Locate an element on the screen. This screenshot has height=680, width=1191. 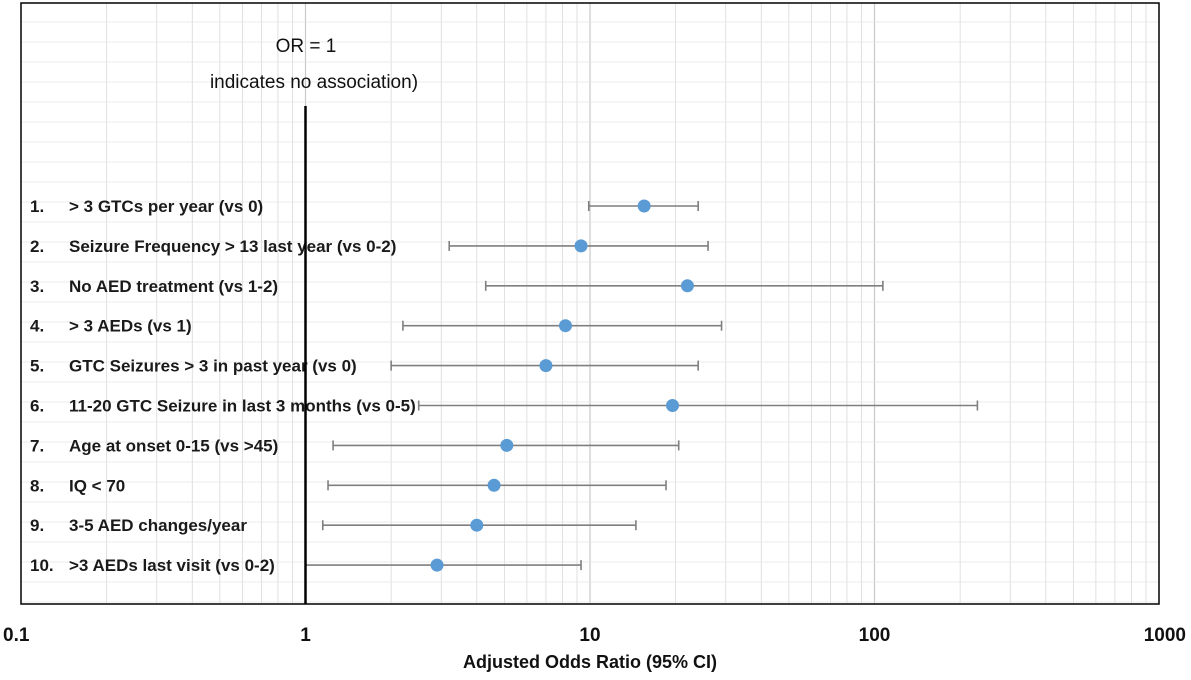
row-number: 6. is located at coordinates (37, 406).